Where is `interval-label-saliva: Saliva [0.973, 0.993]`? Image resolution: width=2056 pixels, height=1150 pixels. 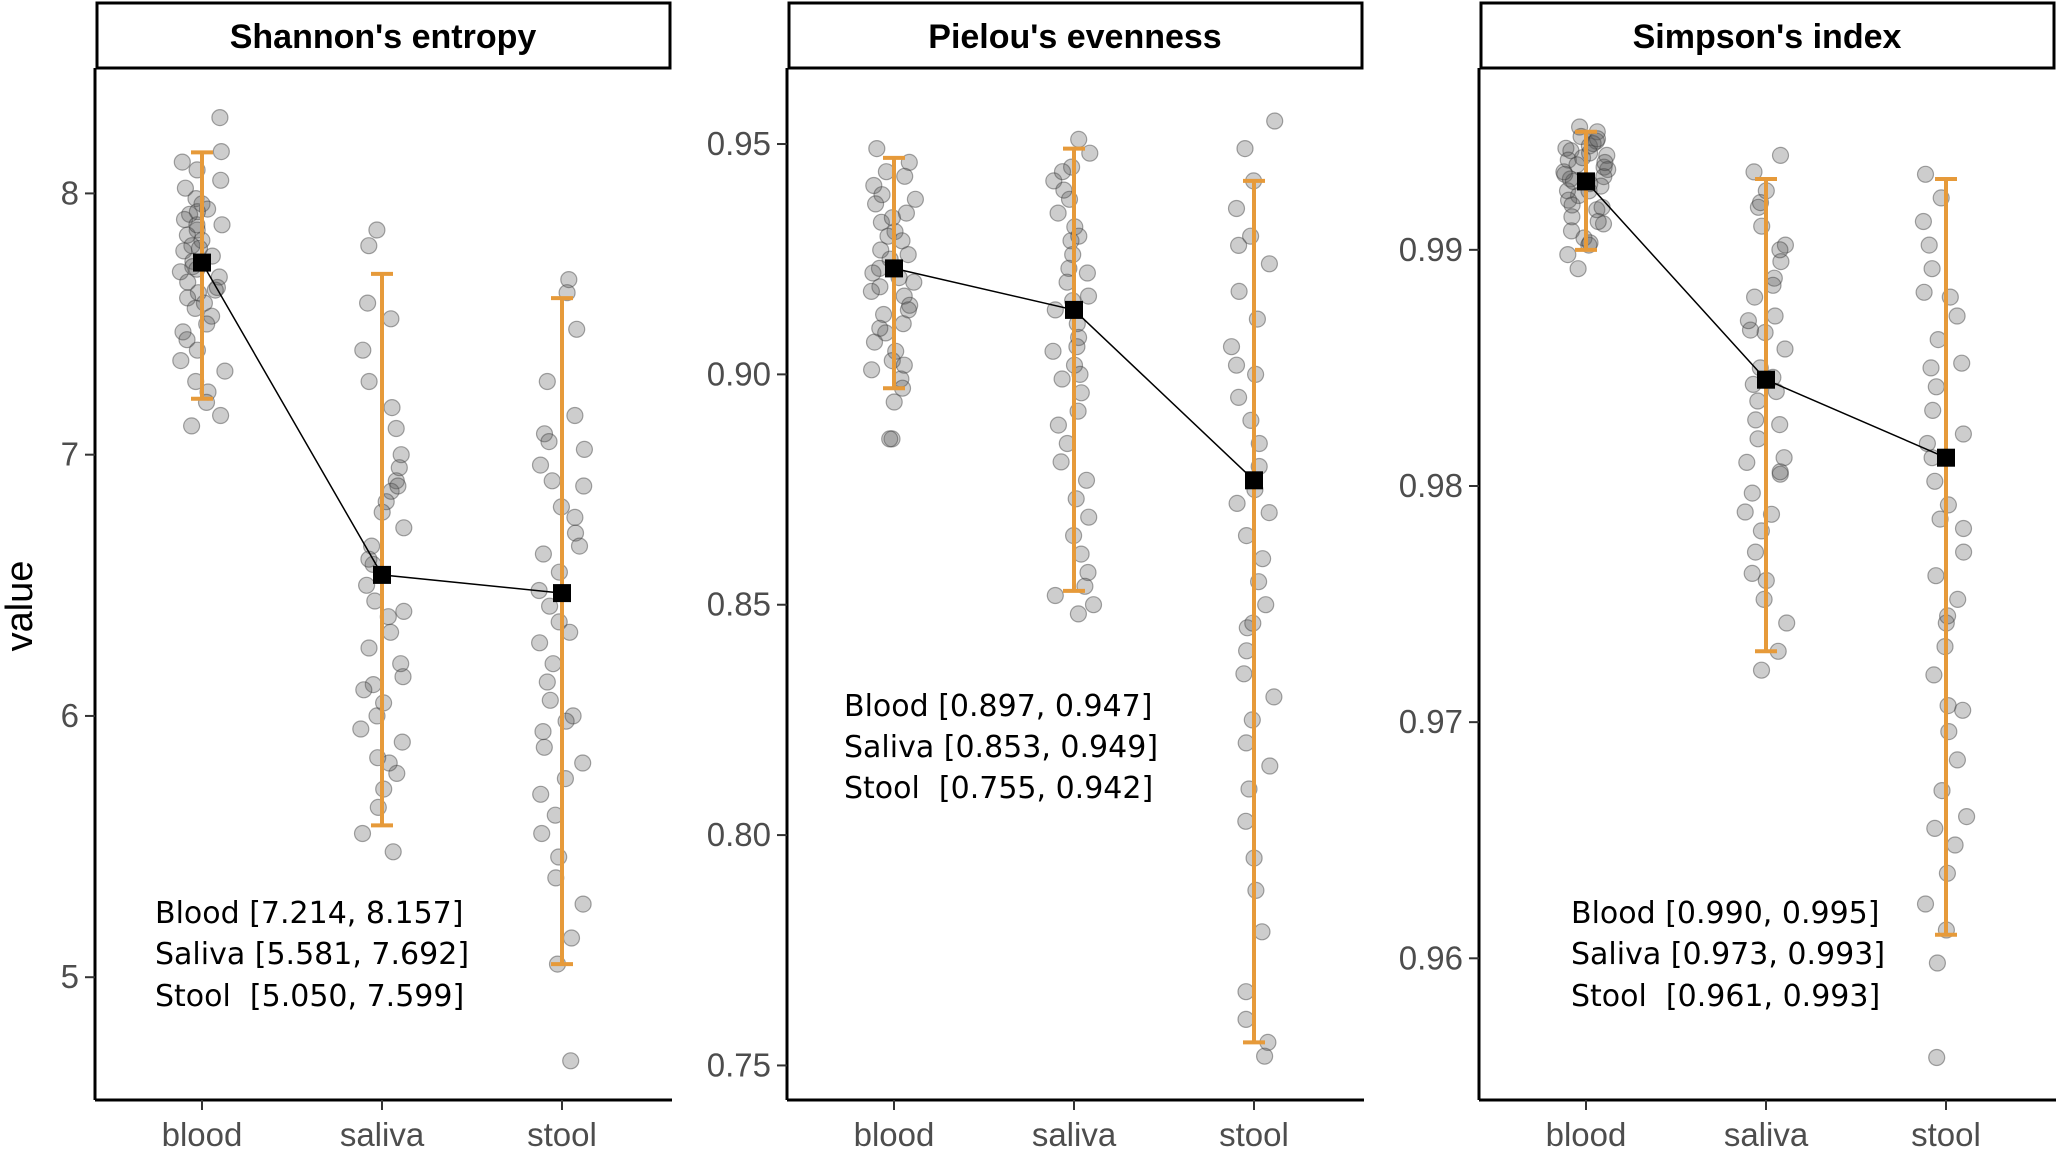 interval-label-saliva: Saliva [0.973, 0.993] is located at coordinates (1728, 954).